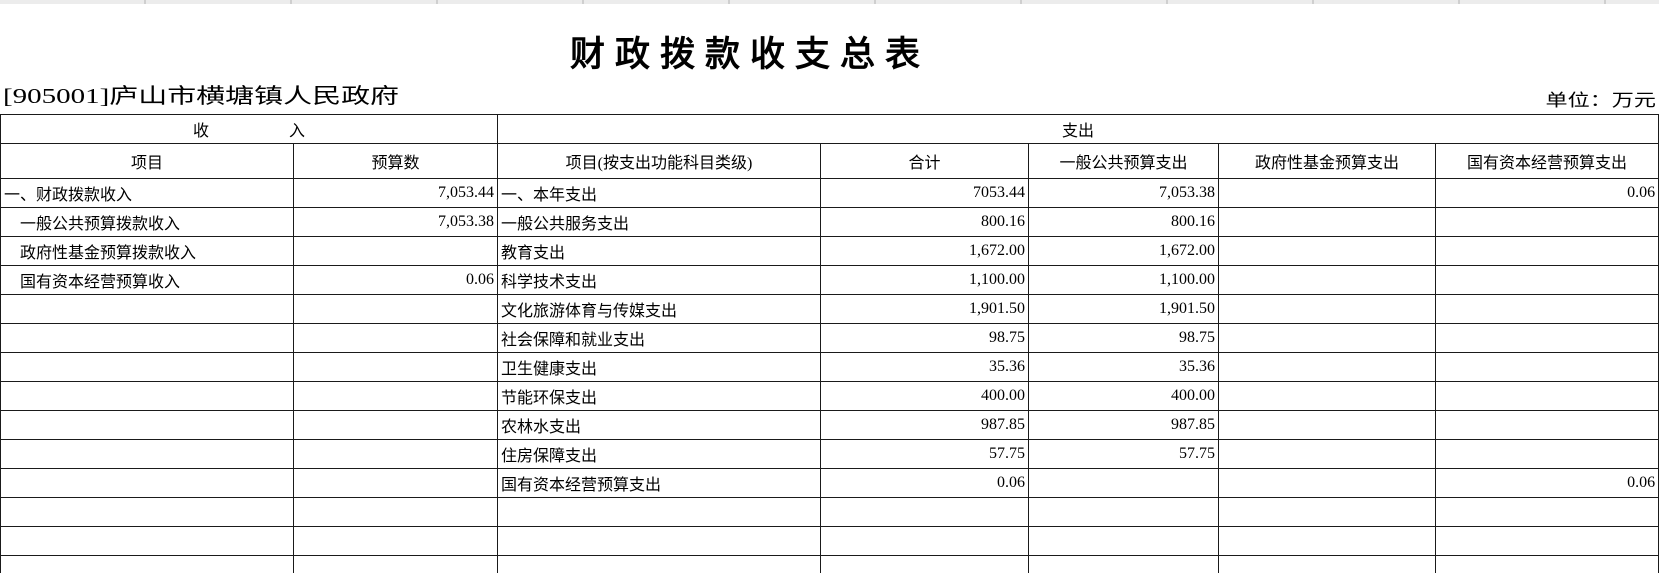 This screenshot has height=573, width=1659. Describe the element at coordinates (925, 454) in the screenshot. I see `cell-total: 57.75` at that location.